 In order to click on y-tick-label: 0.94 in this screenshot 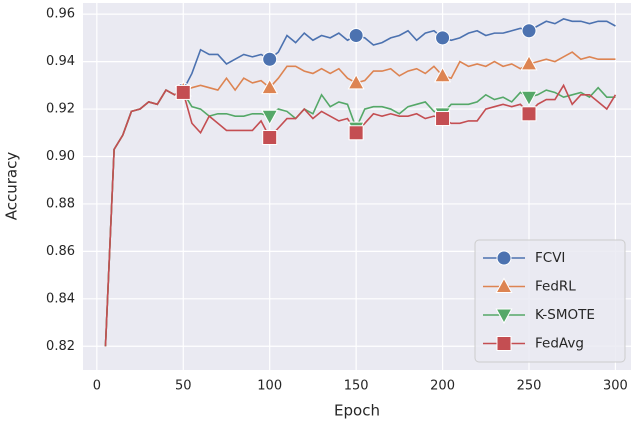, I will do `click(60, 61)`.